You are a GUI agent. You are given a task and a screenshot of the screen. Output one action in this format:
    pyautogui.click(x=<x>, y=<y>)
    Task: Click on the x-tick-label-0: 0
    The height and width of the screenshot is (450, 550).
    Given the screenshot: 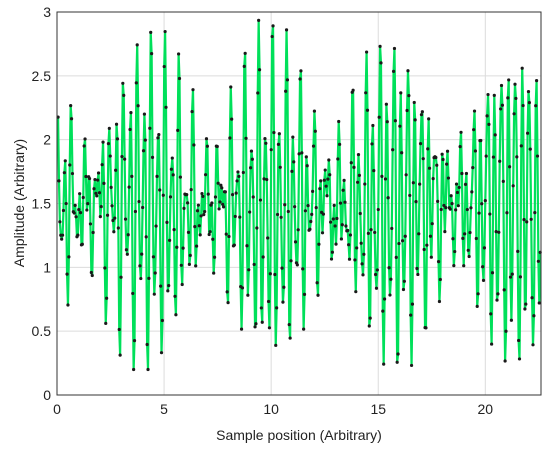 What is the action you would take?
    pyautogui.click(x=57, y=409)
    